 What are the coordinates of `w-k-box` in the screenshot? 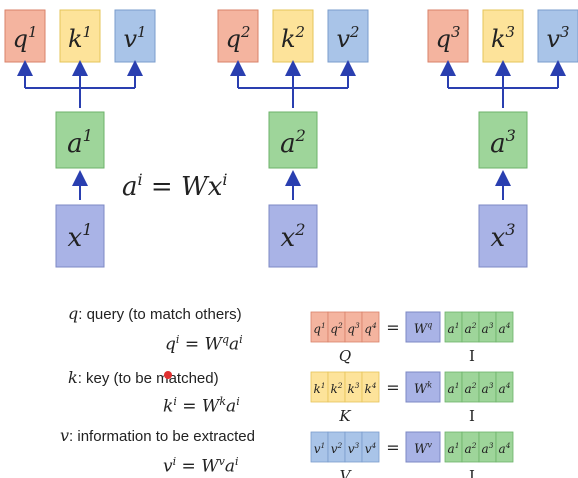 It's located at (423, 387).